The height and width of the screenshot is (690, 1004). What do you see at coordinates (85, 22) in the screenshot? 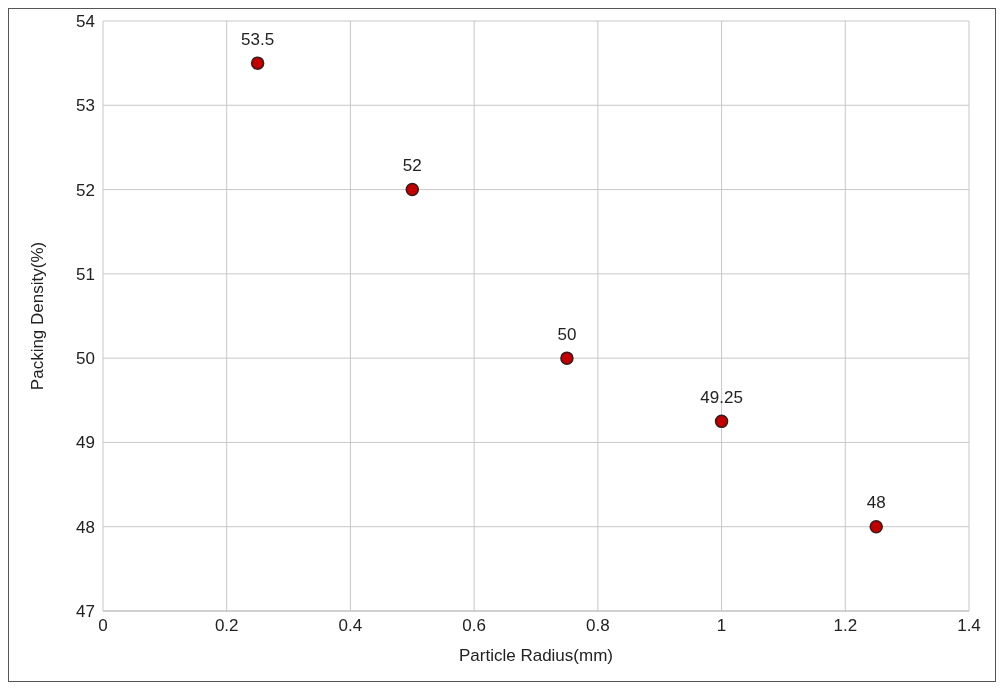
I see `y-tick-label: 54` at bounding box center [85, 22].